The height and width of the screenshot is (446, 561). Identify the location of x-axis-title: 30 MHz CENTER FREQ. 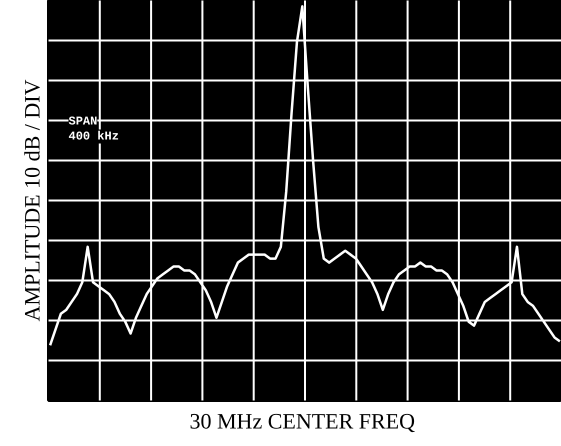
(303, 421).